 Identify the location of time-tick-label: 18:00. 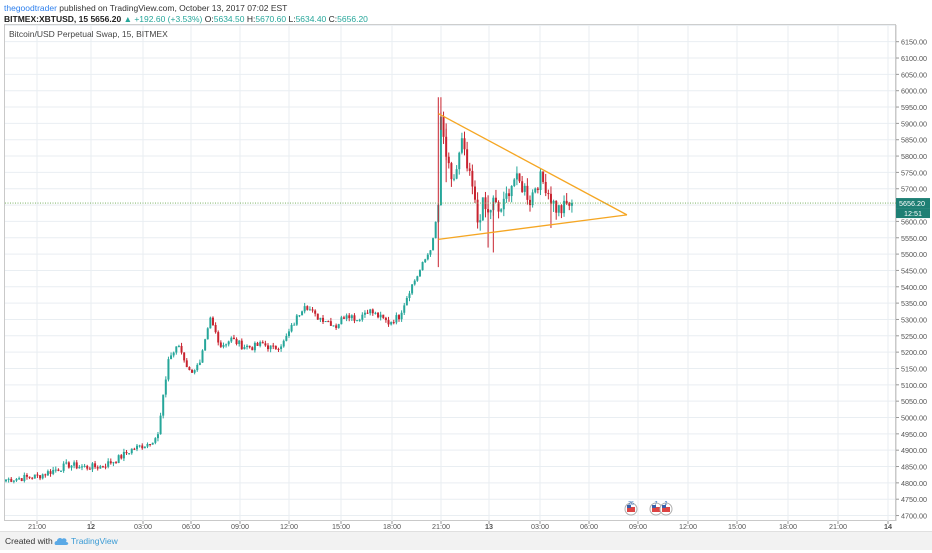
(788, 526).